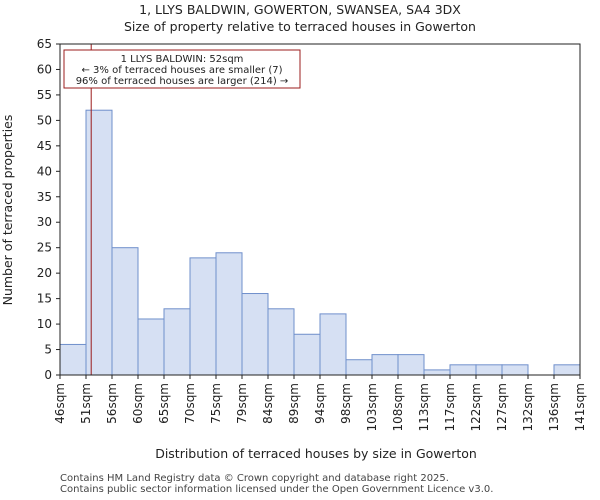 The image size is (600, 500). I want to click on y-tick-label: 35, so click(44, 197).